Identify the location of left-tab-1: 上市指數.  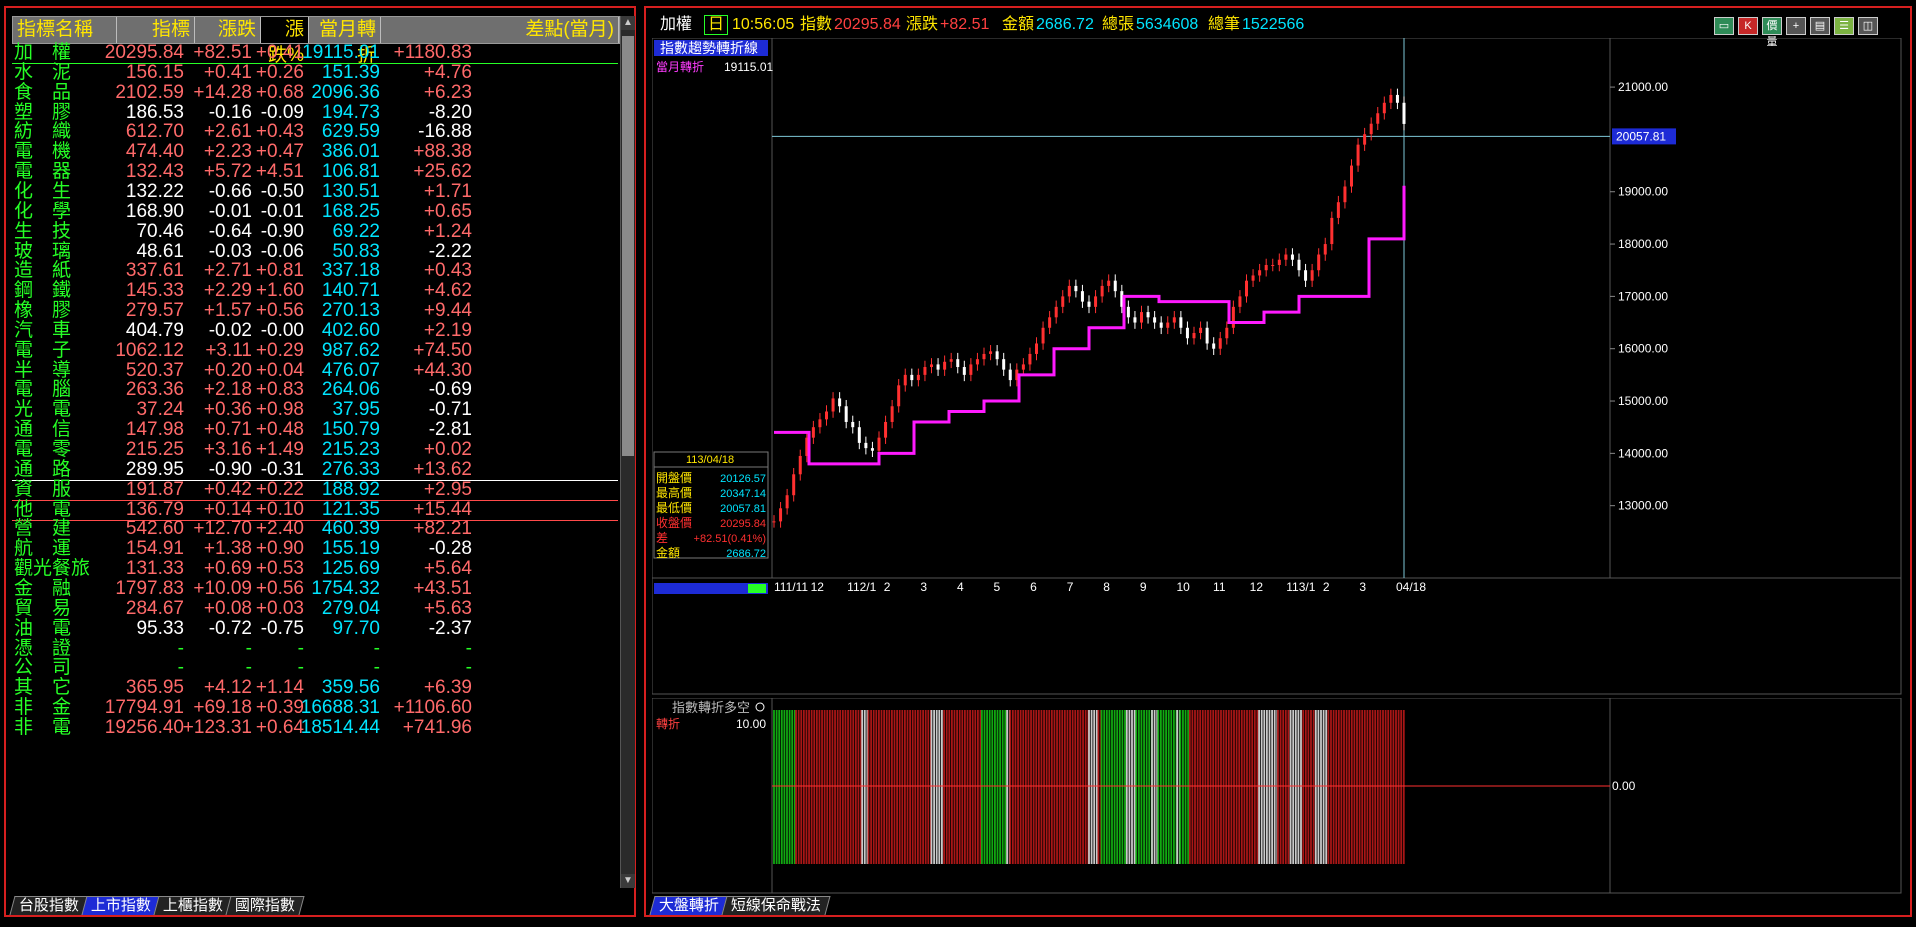
(121, 905).